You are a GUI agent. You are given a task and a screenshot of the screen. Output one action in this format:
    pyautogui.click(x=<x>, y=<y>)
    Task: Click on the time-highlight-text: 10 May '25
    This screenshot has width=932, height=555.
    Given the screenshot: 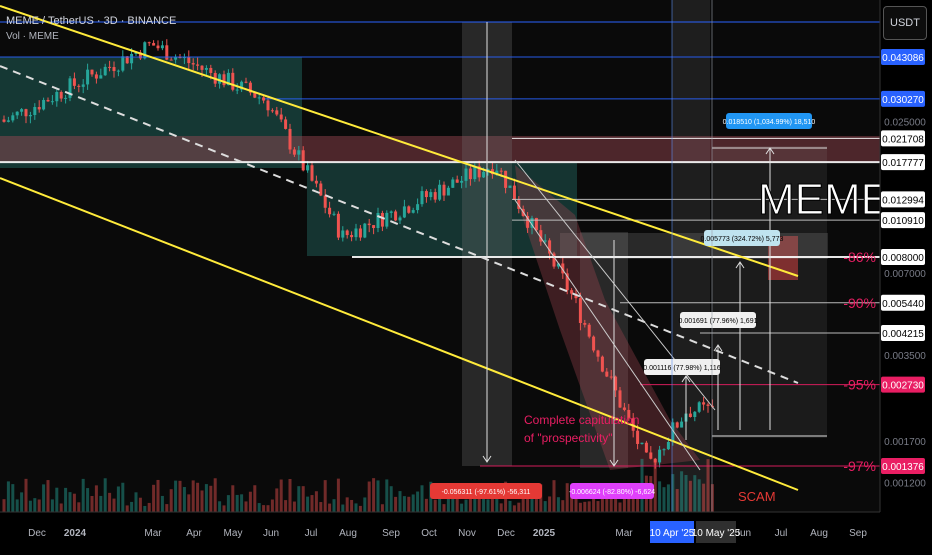 What is the action you would take?
    pyautogui.click(x=716, y=533)
    